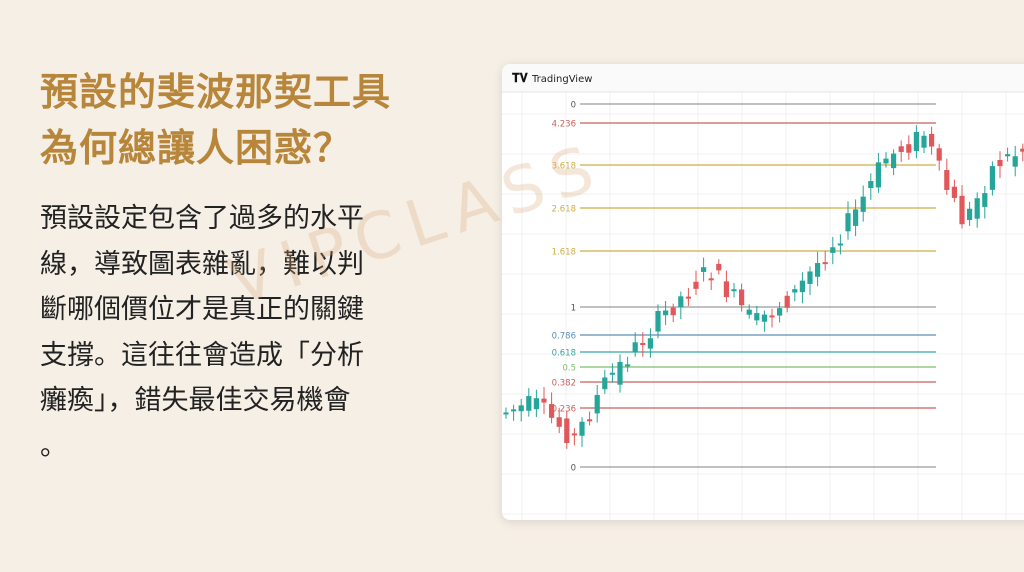 The width and height of the screenshot is (1024, 572). I want to click on fib-label: 0.382, so click(564, 384).